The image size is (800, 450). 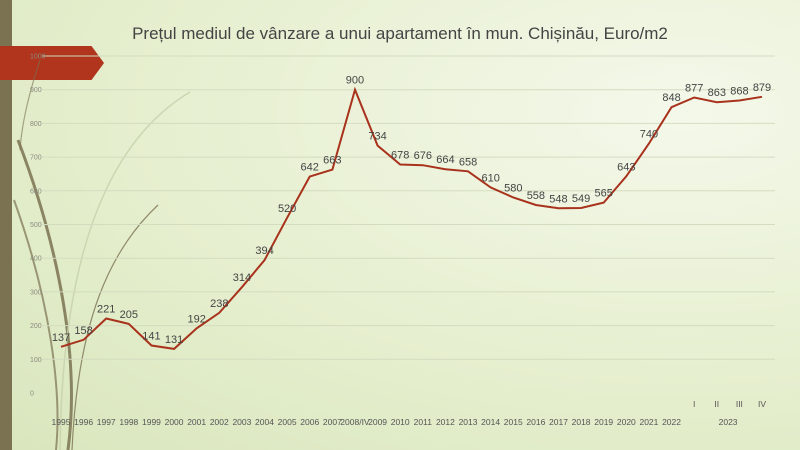 I want to click on data-label: 565, so click(x=604, y=194).